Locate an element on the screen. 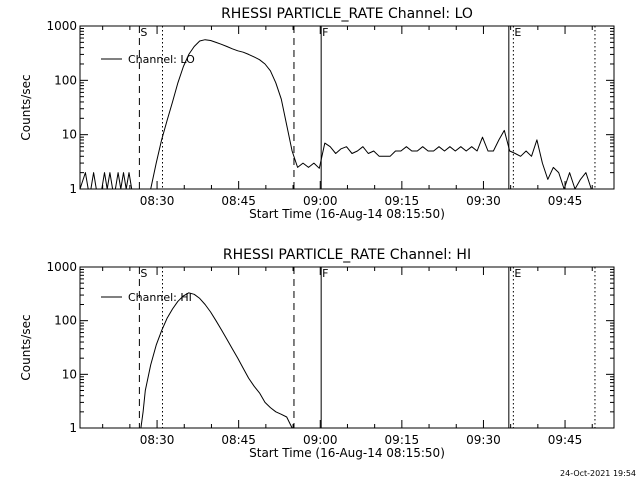  series-line-hi is located at coordinates (216, 360).